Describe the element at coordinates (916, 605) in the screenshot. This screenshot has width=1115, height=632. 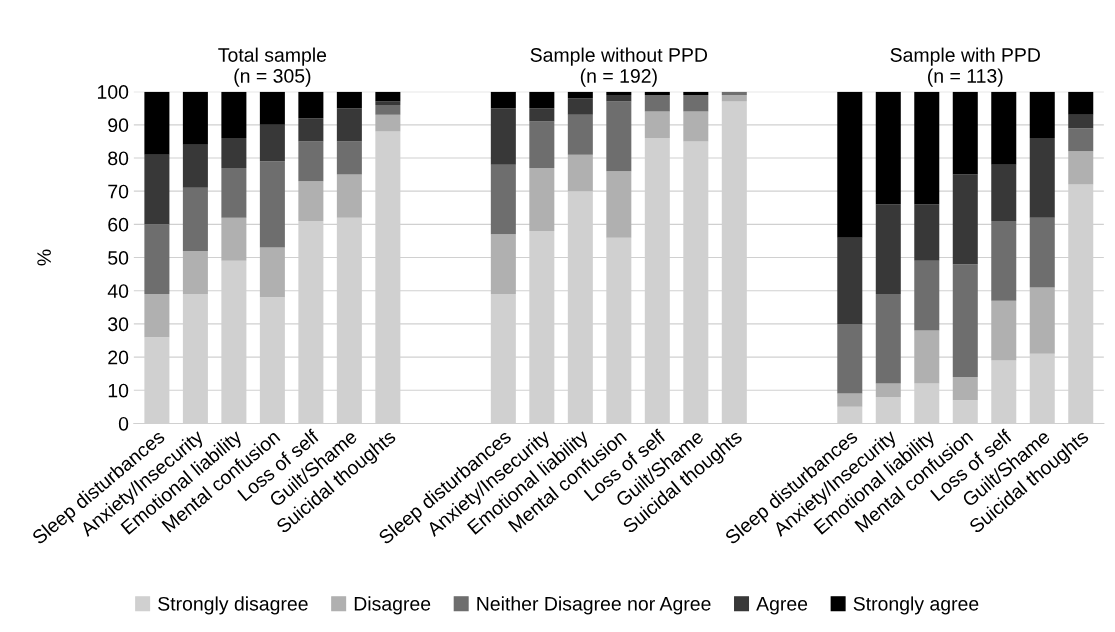
I see `legend-label: Strongly agree` at that location.